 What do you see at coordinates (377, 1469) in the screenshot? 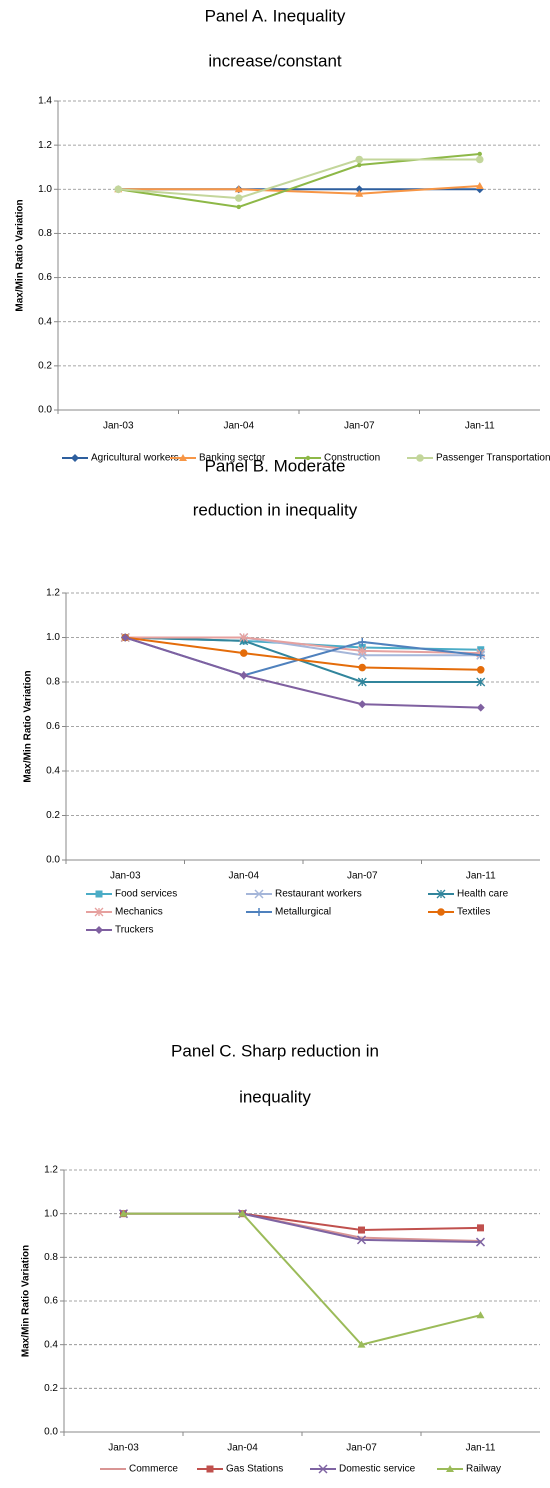
I see `legend-label: Domestic service` at bounding box center [377, 1469].